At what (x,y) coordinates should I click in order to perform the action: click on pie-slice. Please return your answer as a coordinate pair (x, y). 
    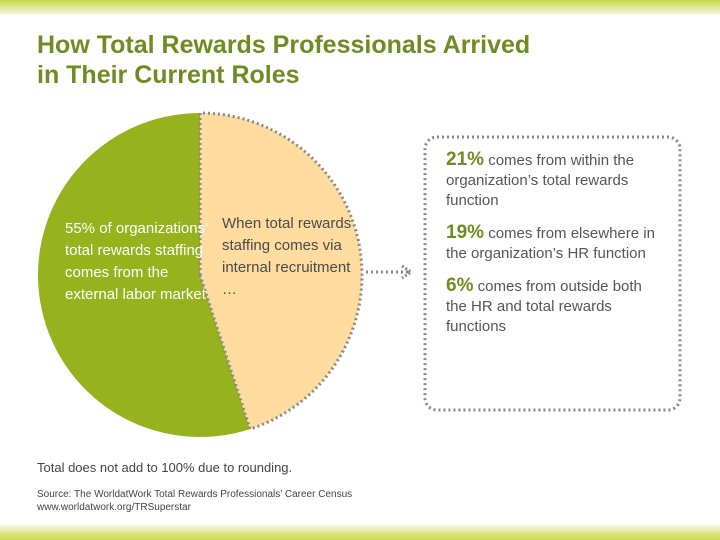
    Looking at the image, I should click on (281, 271).